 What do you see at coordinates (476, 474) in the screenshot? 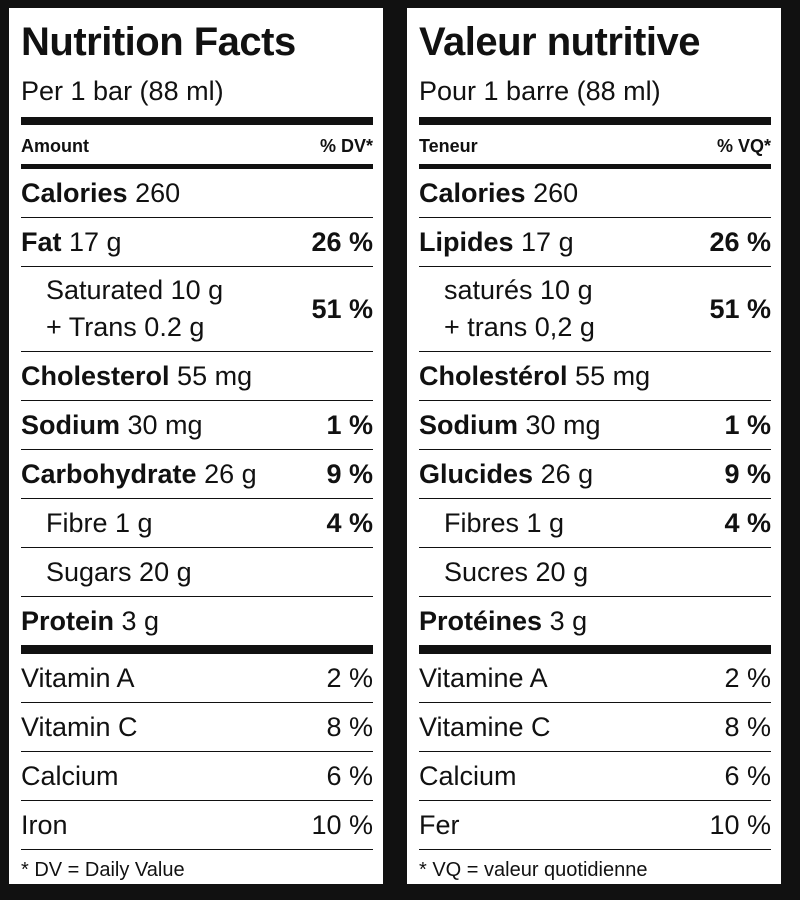
I see `carbohydrate-label: Glucides` at bounding box center [476, 474].